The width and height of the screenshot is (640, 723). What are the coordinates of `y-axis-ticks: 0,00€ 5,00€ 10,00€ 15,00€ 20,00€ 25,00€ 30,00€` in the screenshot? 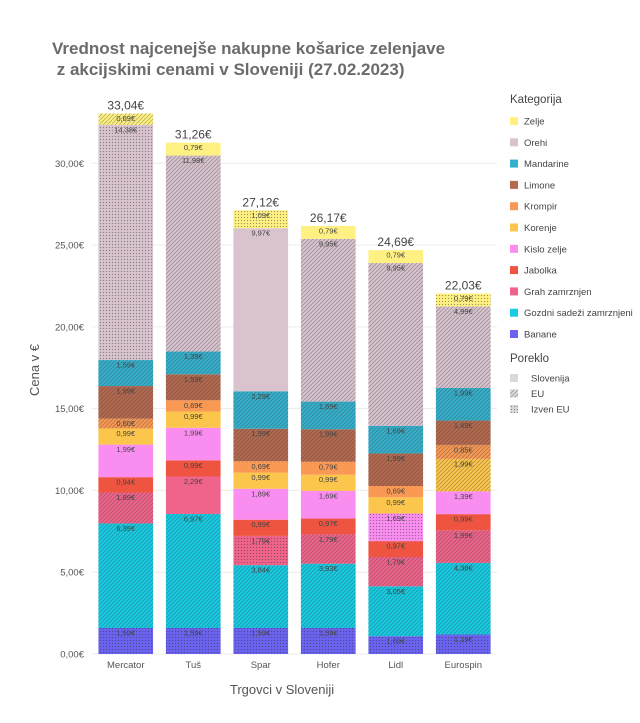 It's located at (70, 410).